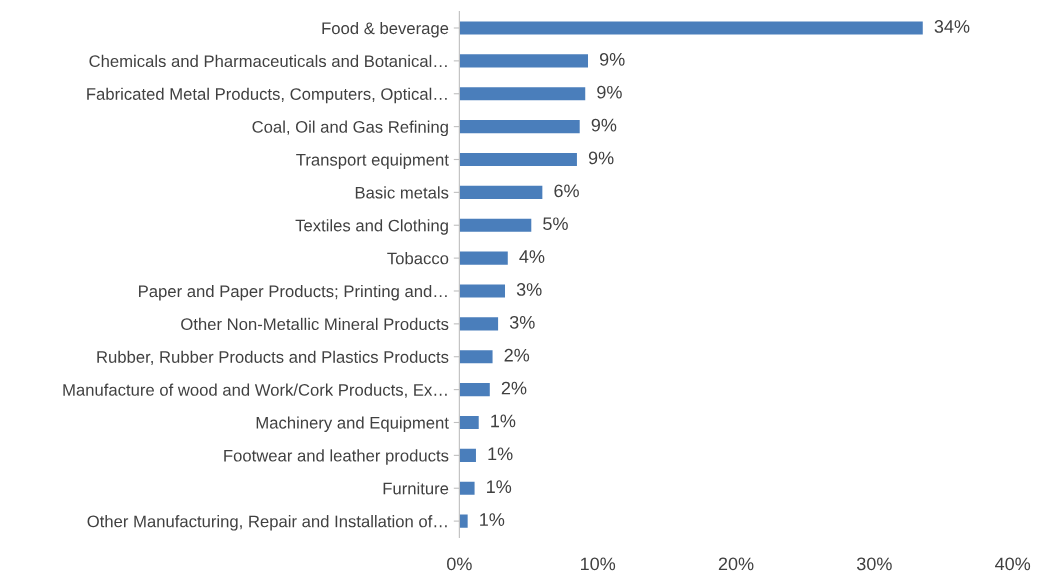 Image resolution: width=1044 pixels, height=578 pixels. What do you see at coordinates (566, 191) in the screenshot?
I see `data-label: 6%` at bounding box center [566, 191].